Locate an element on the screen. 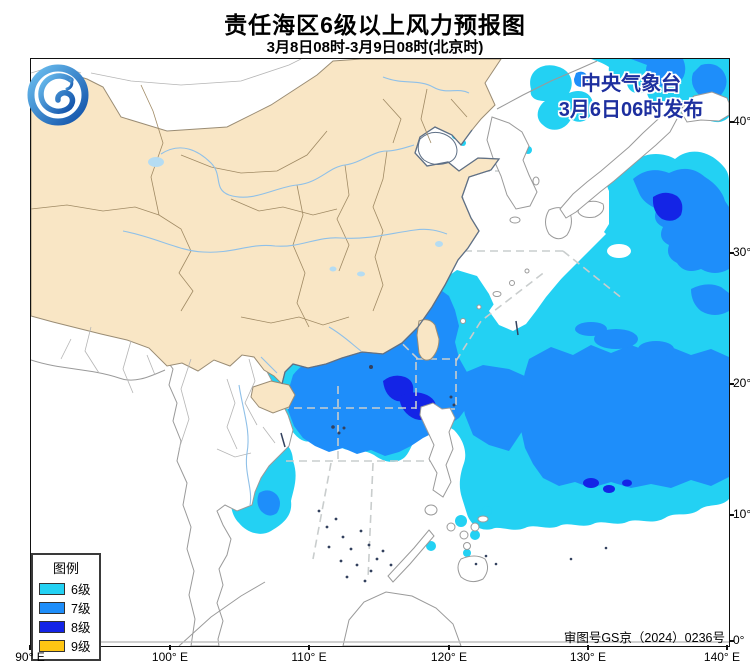 The height and width of the screenshot is (672, 750). page-title: 责任海区6级以上风力预报图 is located at coordinates (375, 25).